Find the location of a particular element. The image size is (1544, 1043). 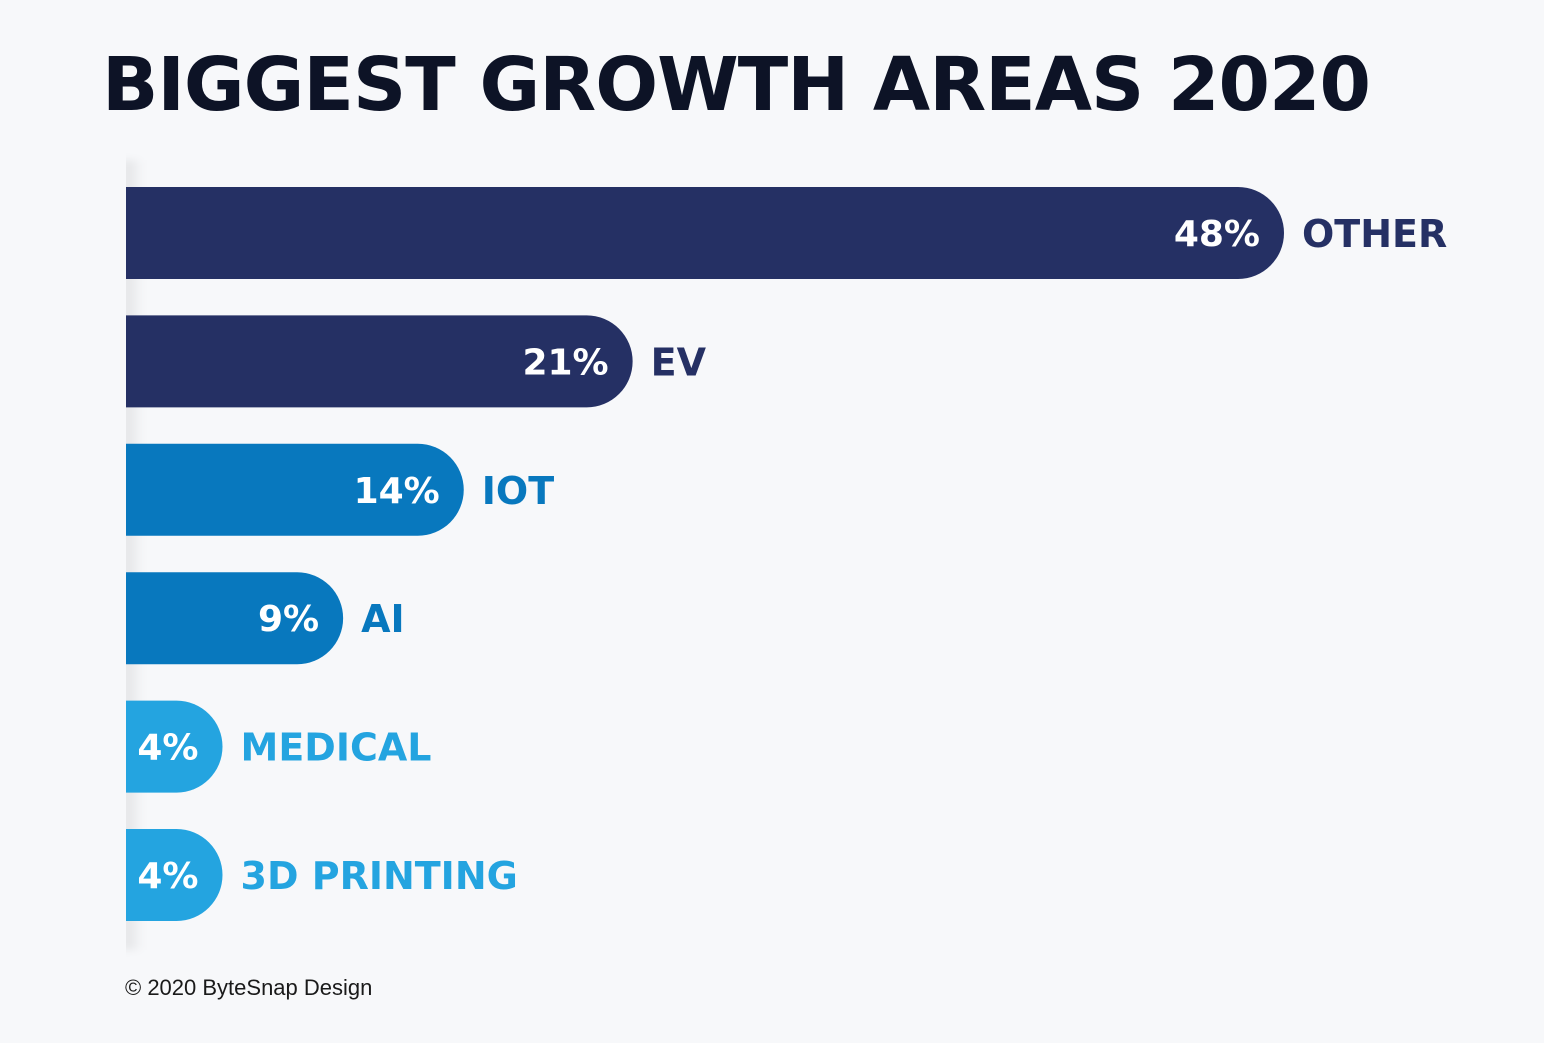

bar-value-ai: 9% is located at coordinates (288, 619).